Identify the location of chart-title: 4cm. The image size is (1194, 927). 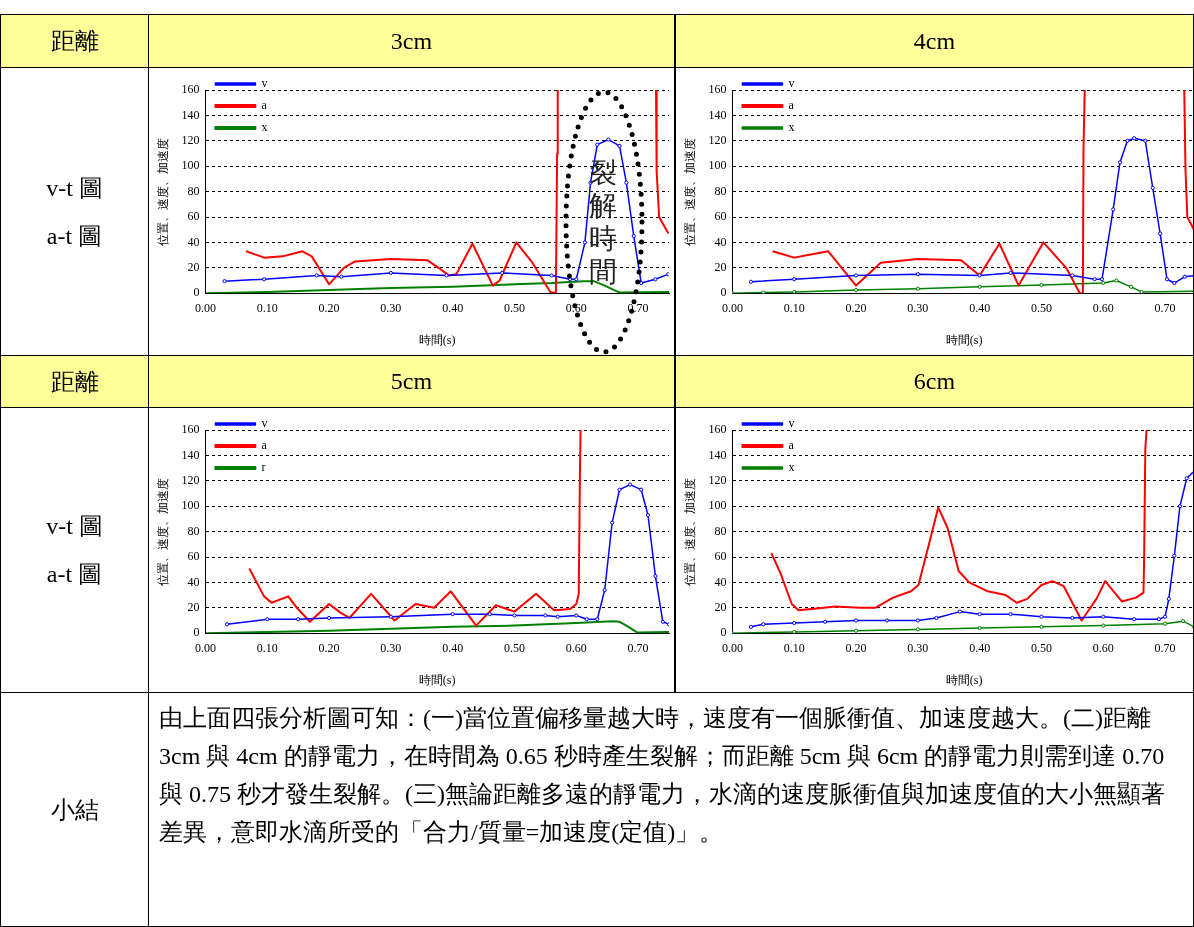
(934, 41).